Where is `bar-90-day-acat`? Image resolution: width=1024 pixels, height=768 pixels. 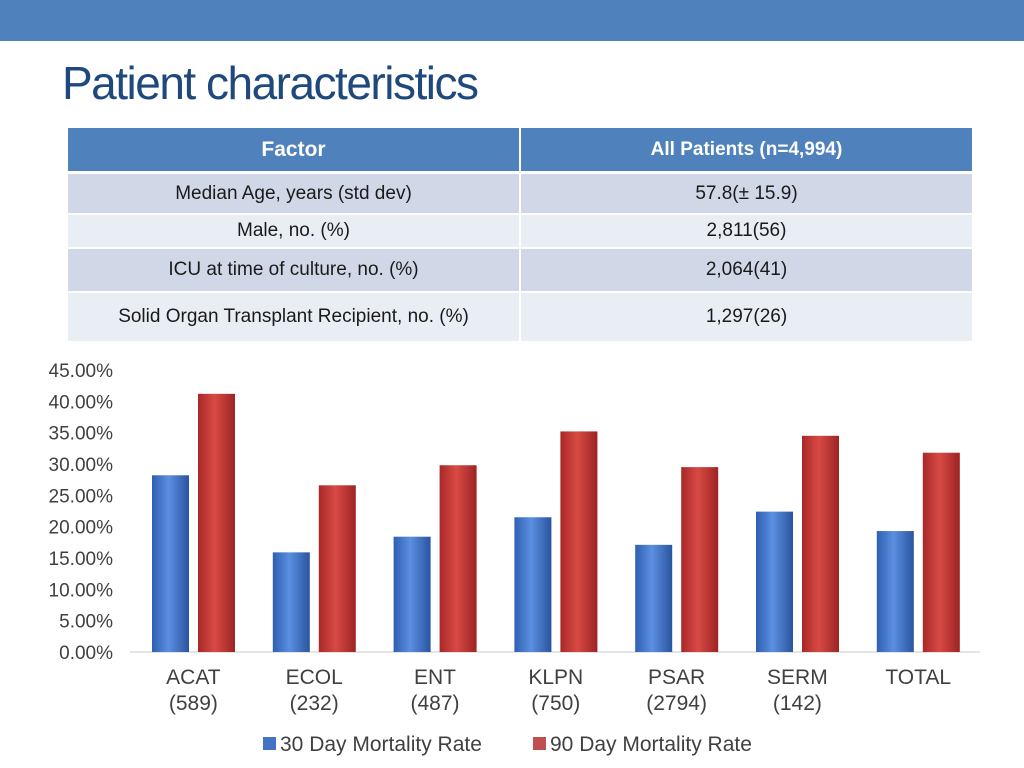 bar-90-day-acat is located at coordinates (216, 522).